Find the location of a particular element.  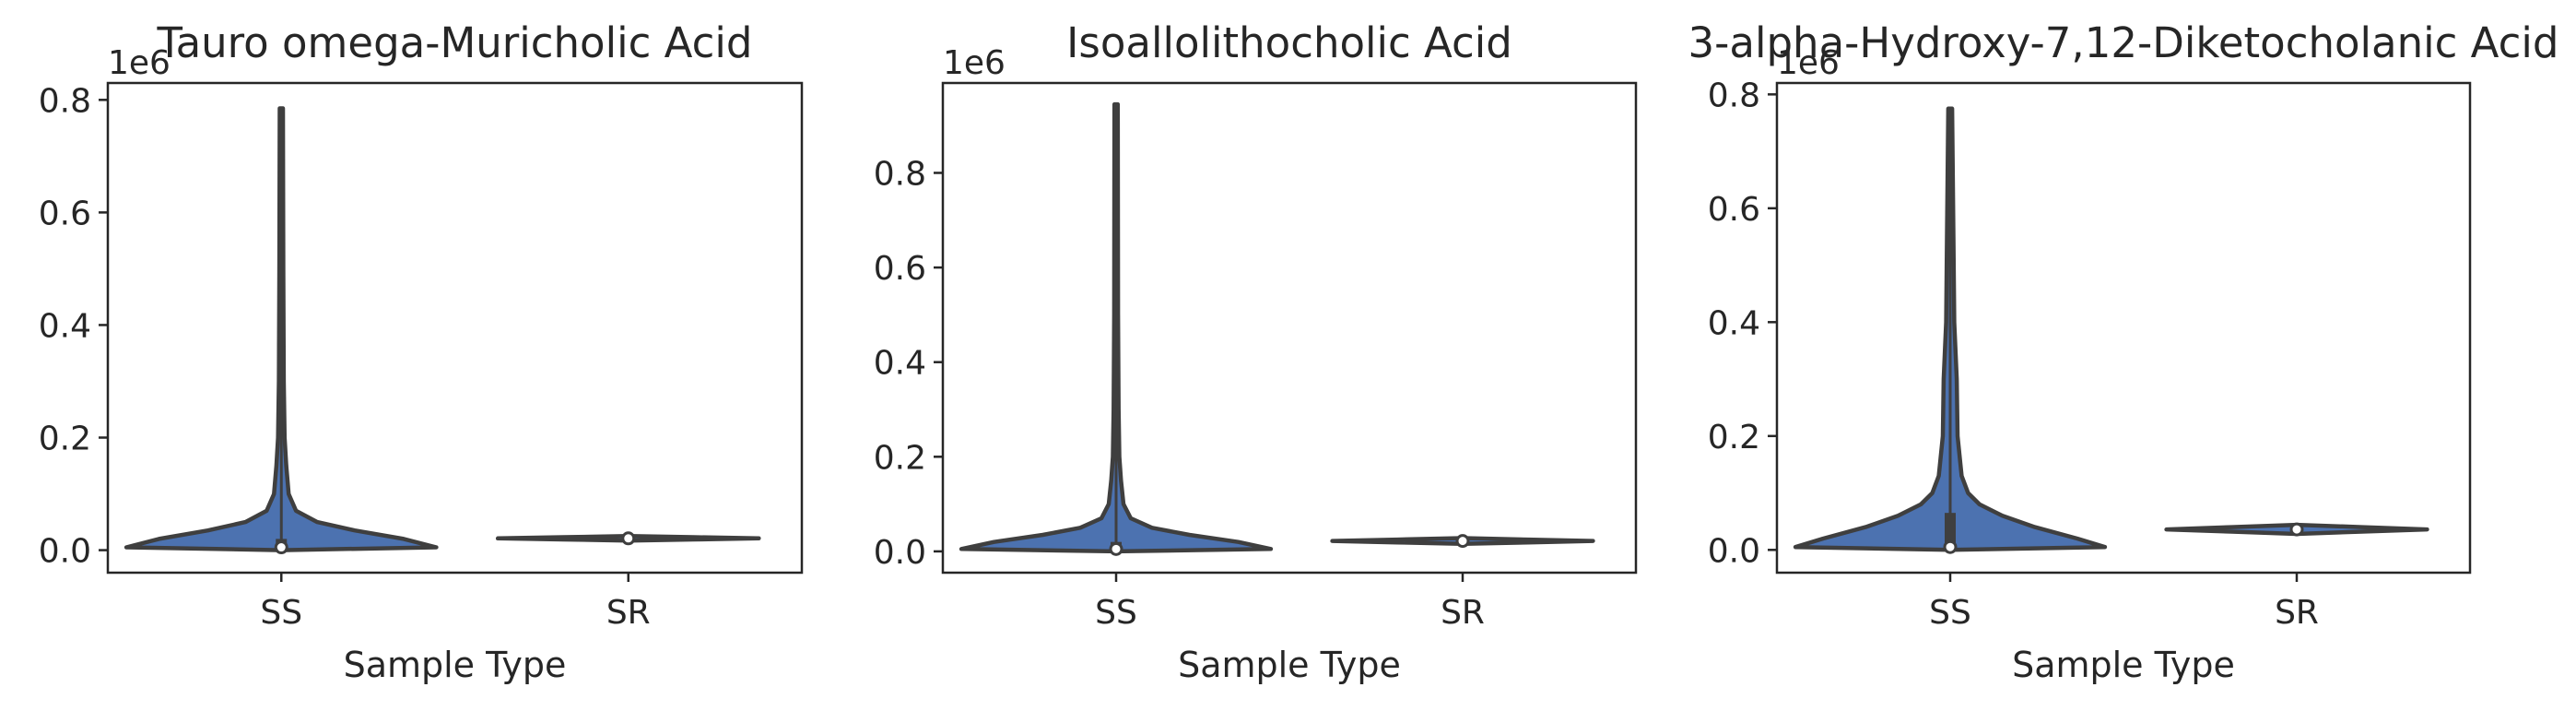

chart-title: Isoallolithocholic Acid is located at coordinates (1289, 43).